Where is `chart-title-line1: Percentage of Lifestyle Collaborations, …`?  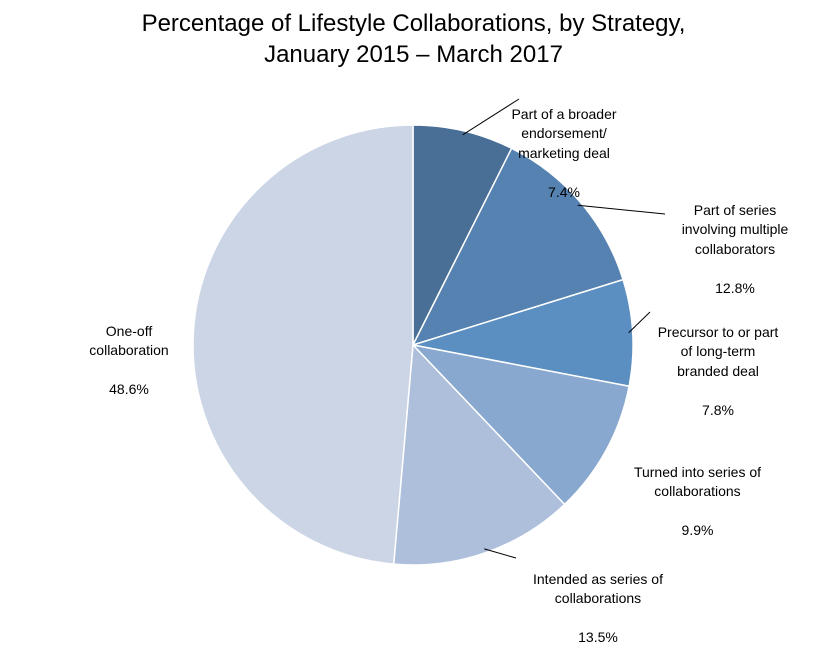
chart-title-line1: Percentage of Lifestyle Collaborations, … is located at coordinates (413, 23).